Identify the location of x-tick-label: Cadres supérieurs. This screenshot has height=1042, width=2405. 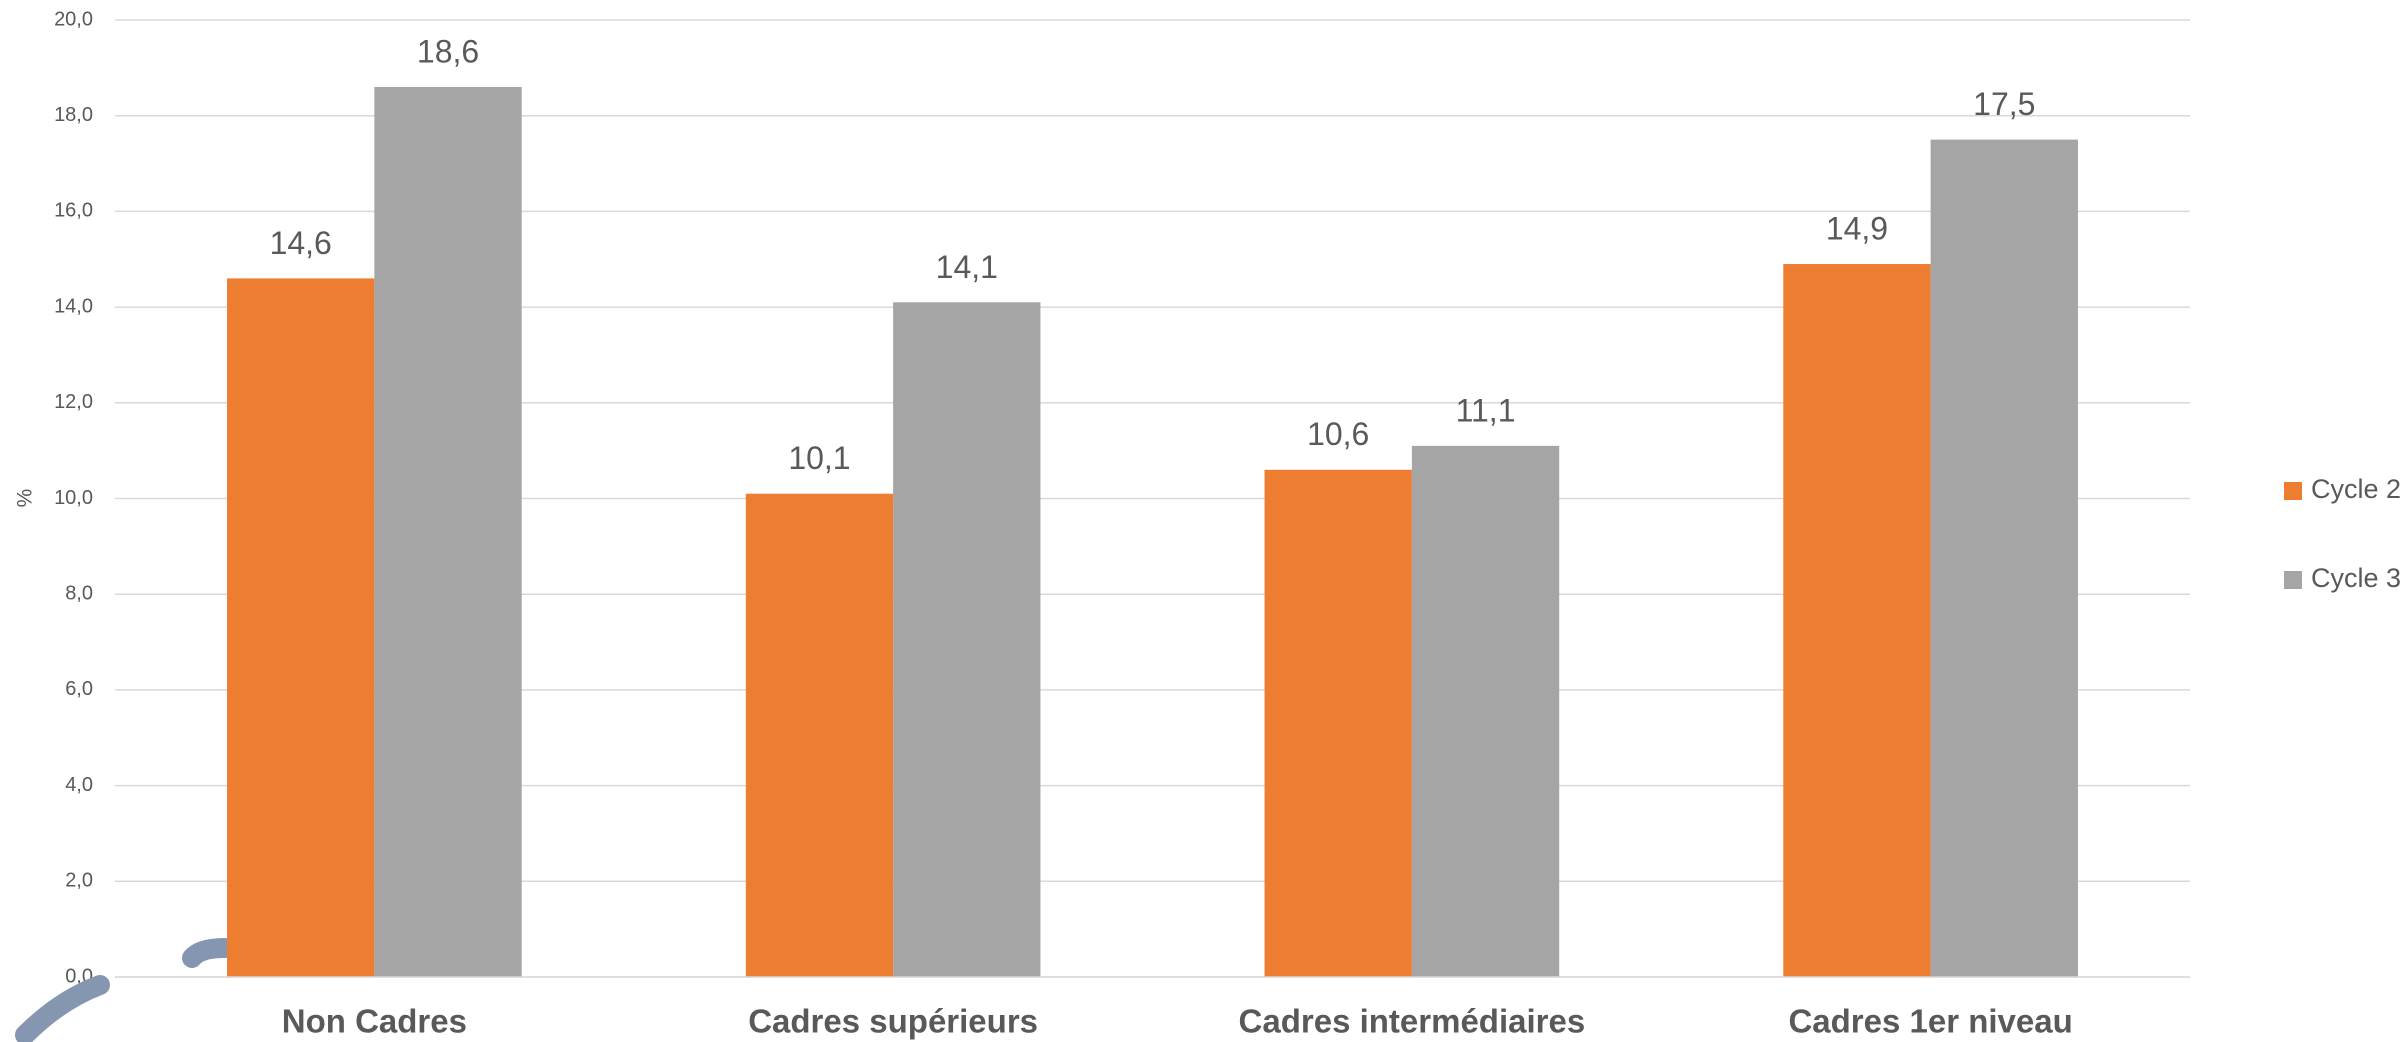
(893, 1021).